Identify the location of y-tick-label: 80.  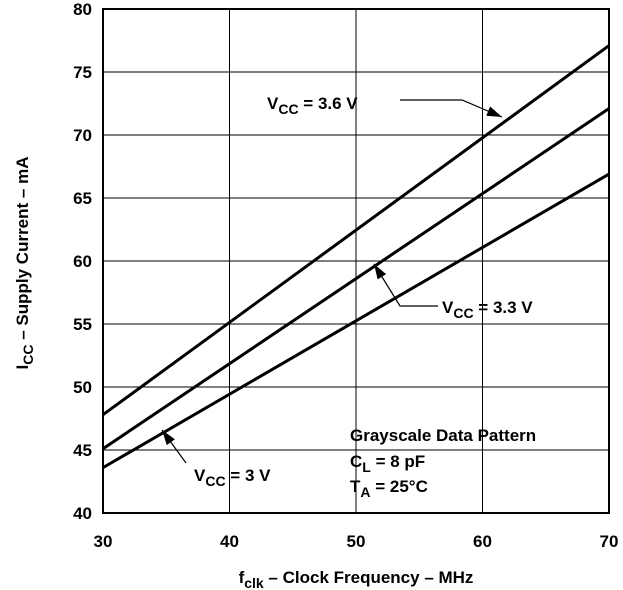
(82, 9).